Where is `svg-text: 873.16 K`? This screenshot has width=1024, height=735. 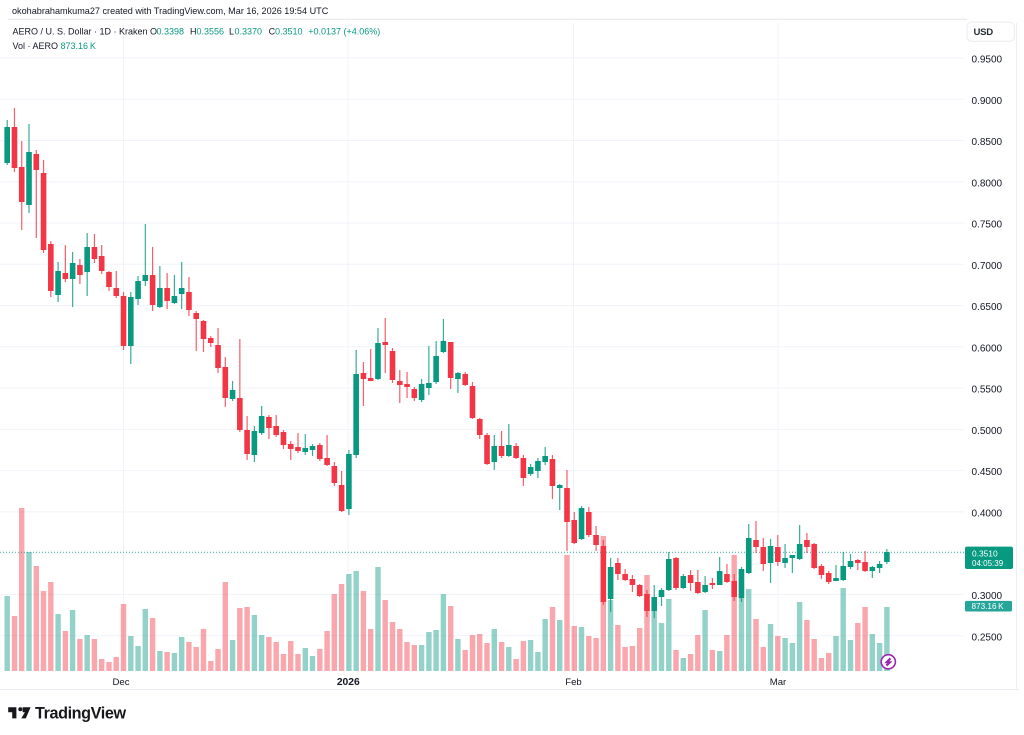
svg-text: 873.16 K is located at coordinates (988, 606).